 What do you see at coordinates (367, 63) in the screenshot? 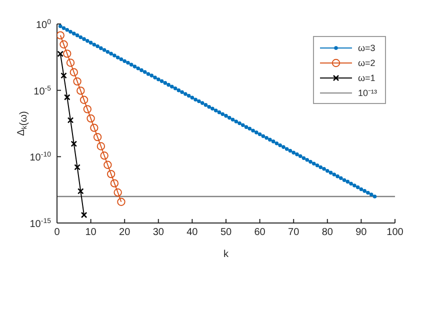
I see `legend-label: ω=2` at bounding box center [367, 63].